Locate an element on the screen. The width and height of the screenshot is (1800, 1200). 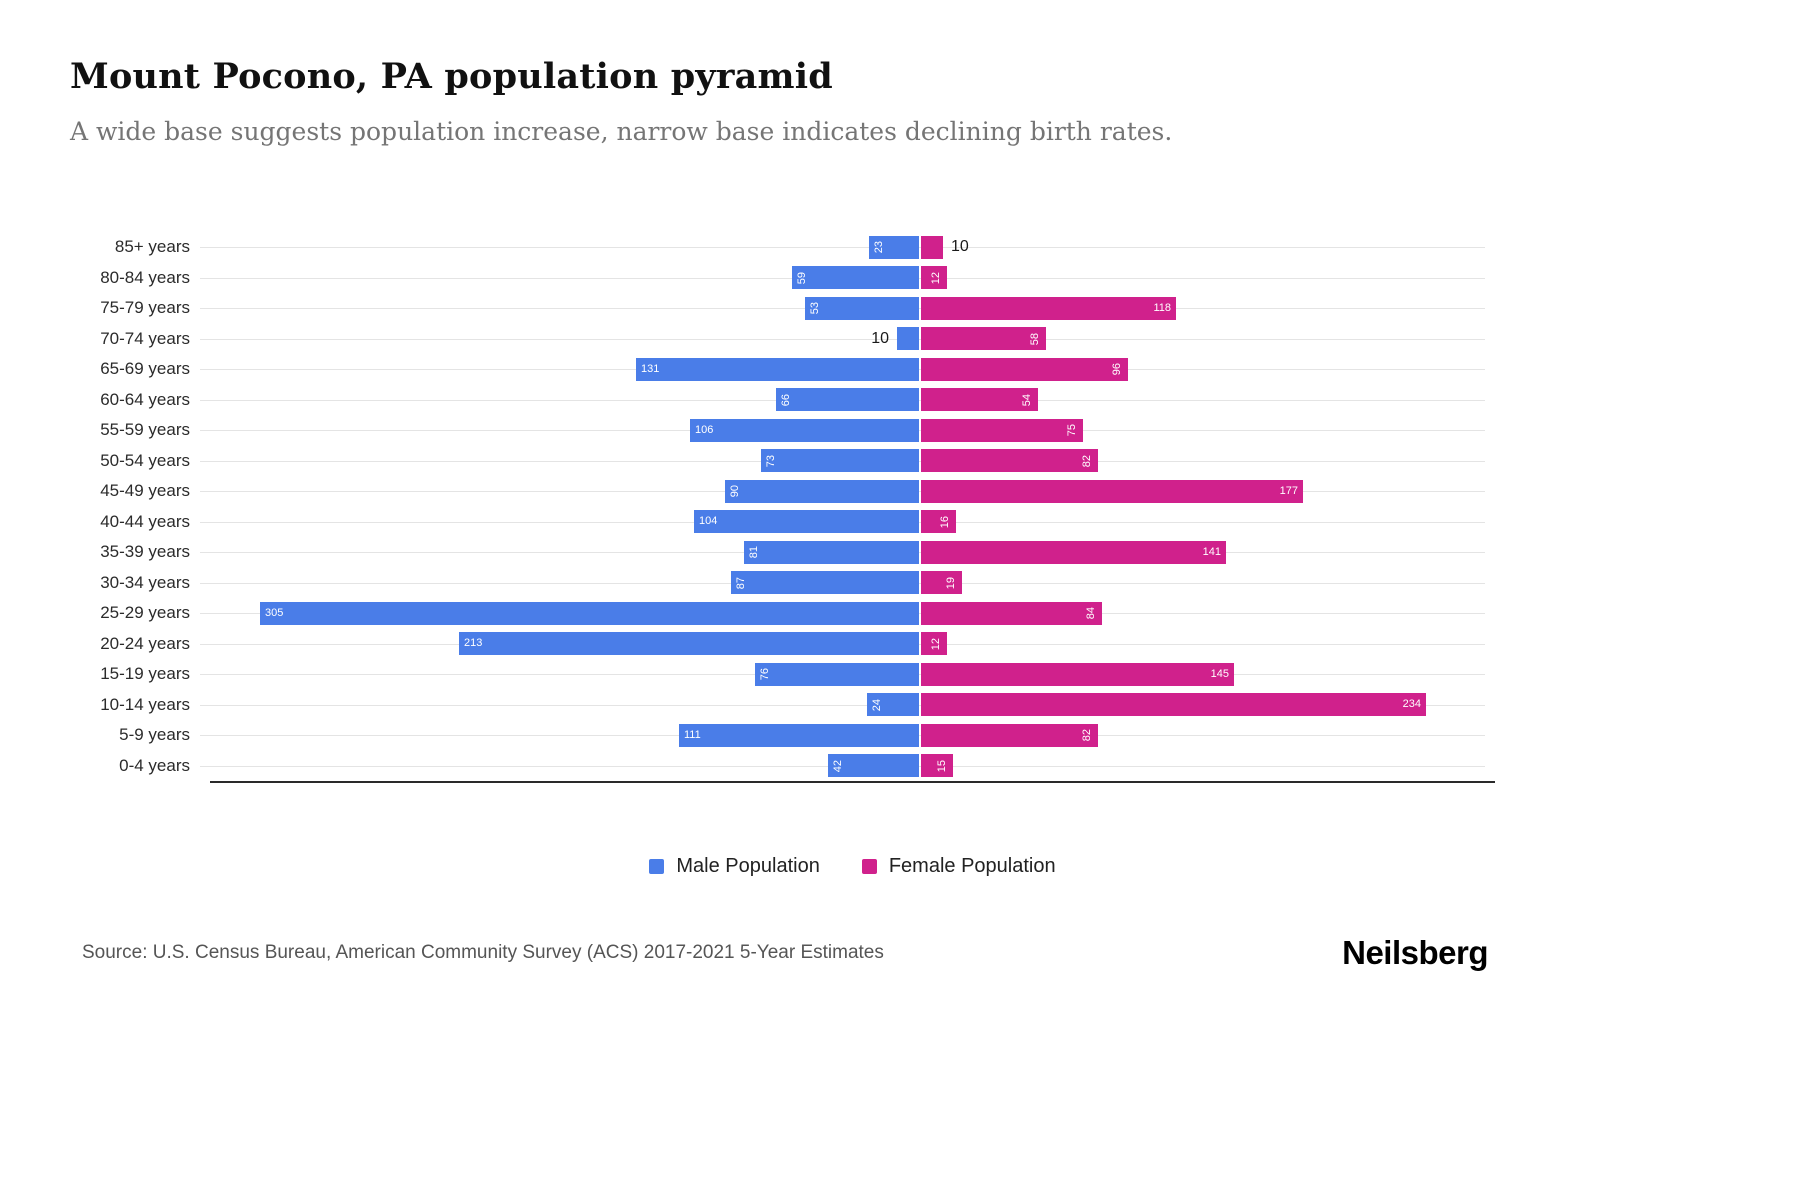
male-half: 10 is located at coordinates (560, 339).